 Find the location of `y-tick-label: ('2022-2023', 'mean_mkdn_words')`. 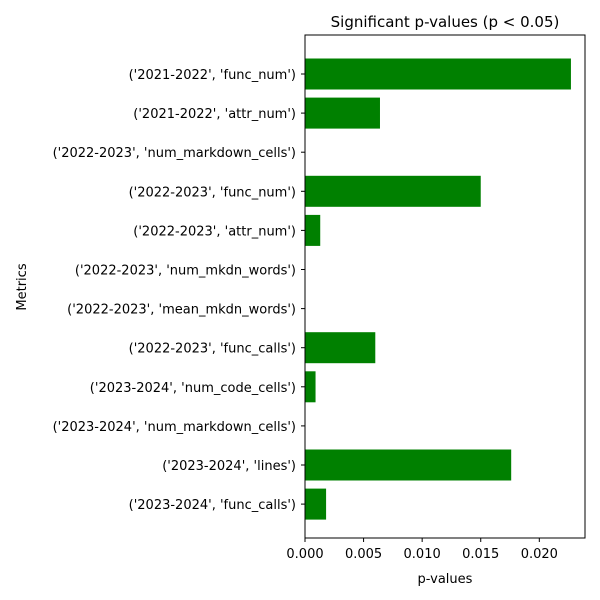

y-tick-label: ('2022-2023', 'mean_mkdn_words') is located at coordinates (181, 310).